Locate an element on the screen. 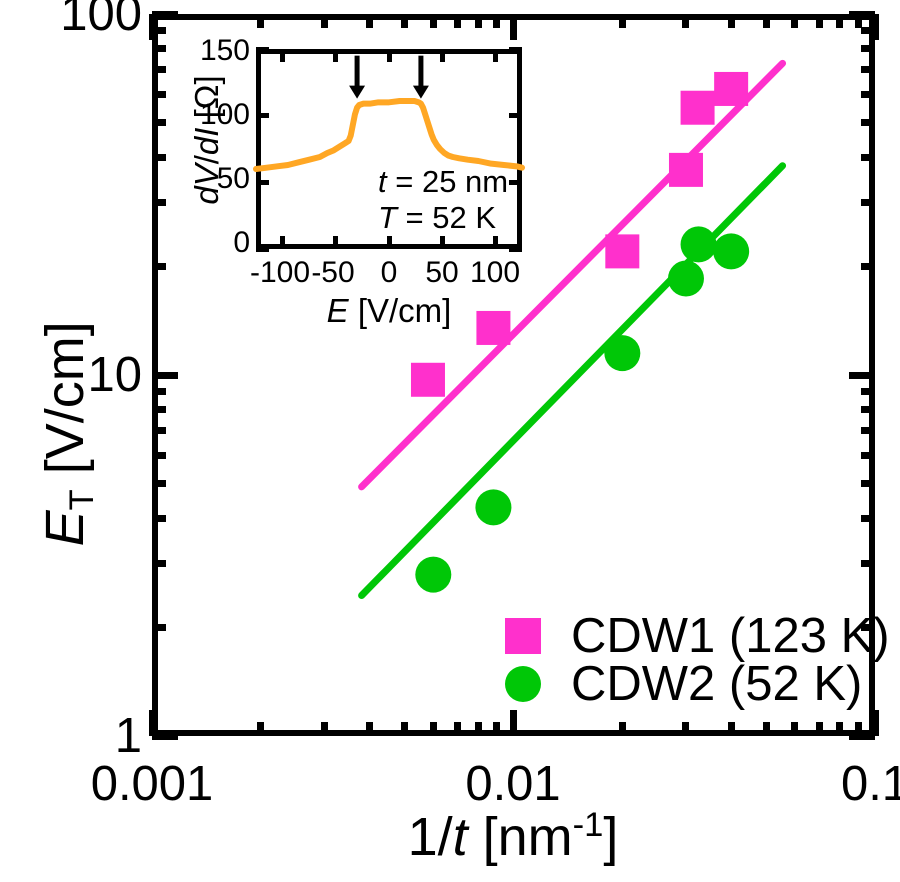 The height and width of the screenshot is (882, 900). x-tick-top-0.02 is located at coordinates (622, 21).